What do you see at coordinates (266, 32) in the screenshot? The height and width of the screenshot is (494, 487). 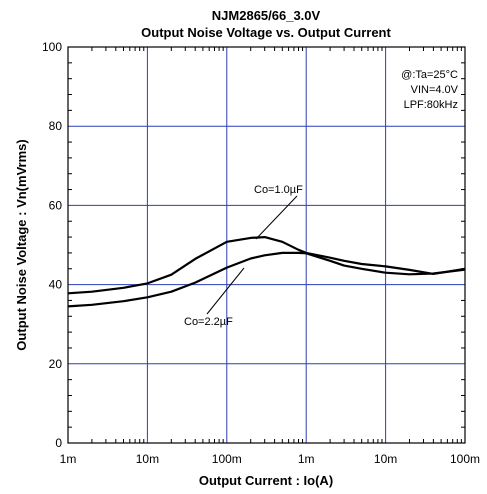 I see `chart-subtitle: Output Noise Voltage vs. Output Current` at bounding box center [266, 32].